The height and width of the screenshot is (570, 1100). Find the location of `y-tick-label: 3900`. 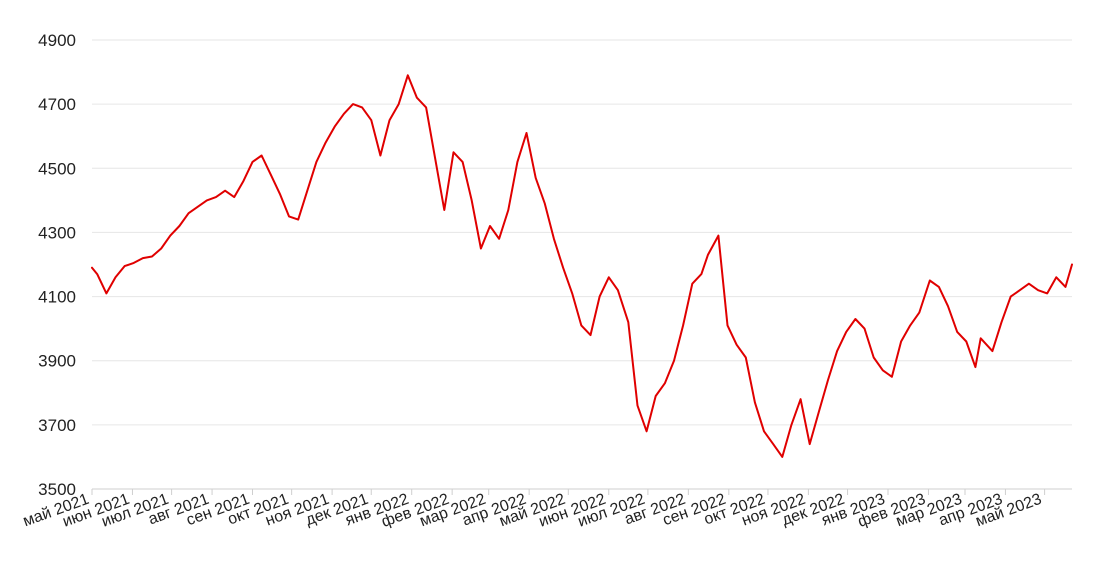

y-tick-label: 3900 is located at coordinates (57, 361).